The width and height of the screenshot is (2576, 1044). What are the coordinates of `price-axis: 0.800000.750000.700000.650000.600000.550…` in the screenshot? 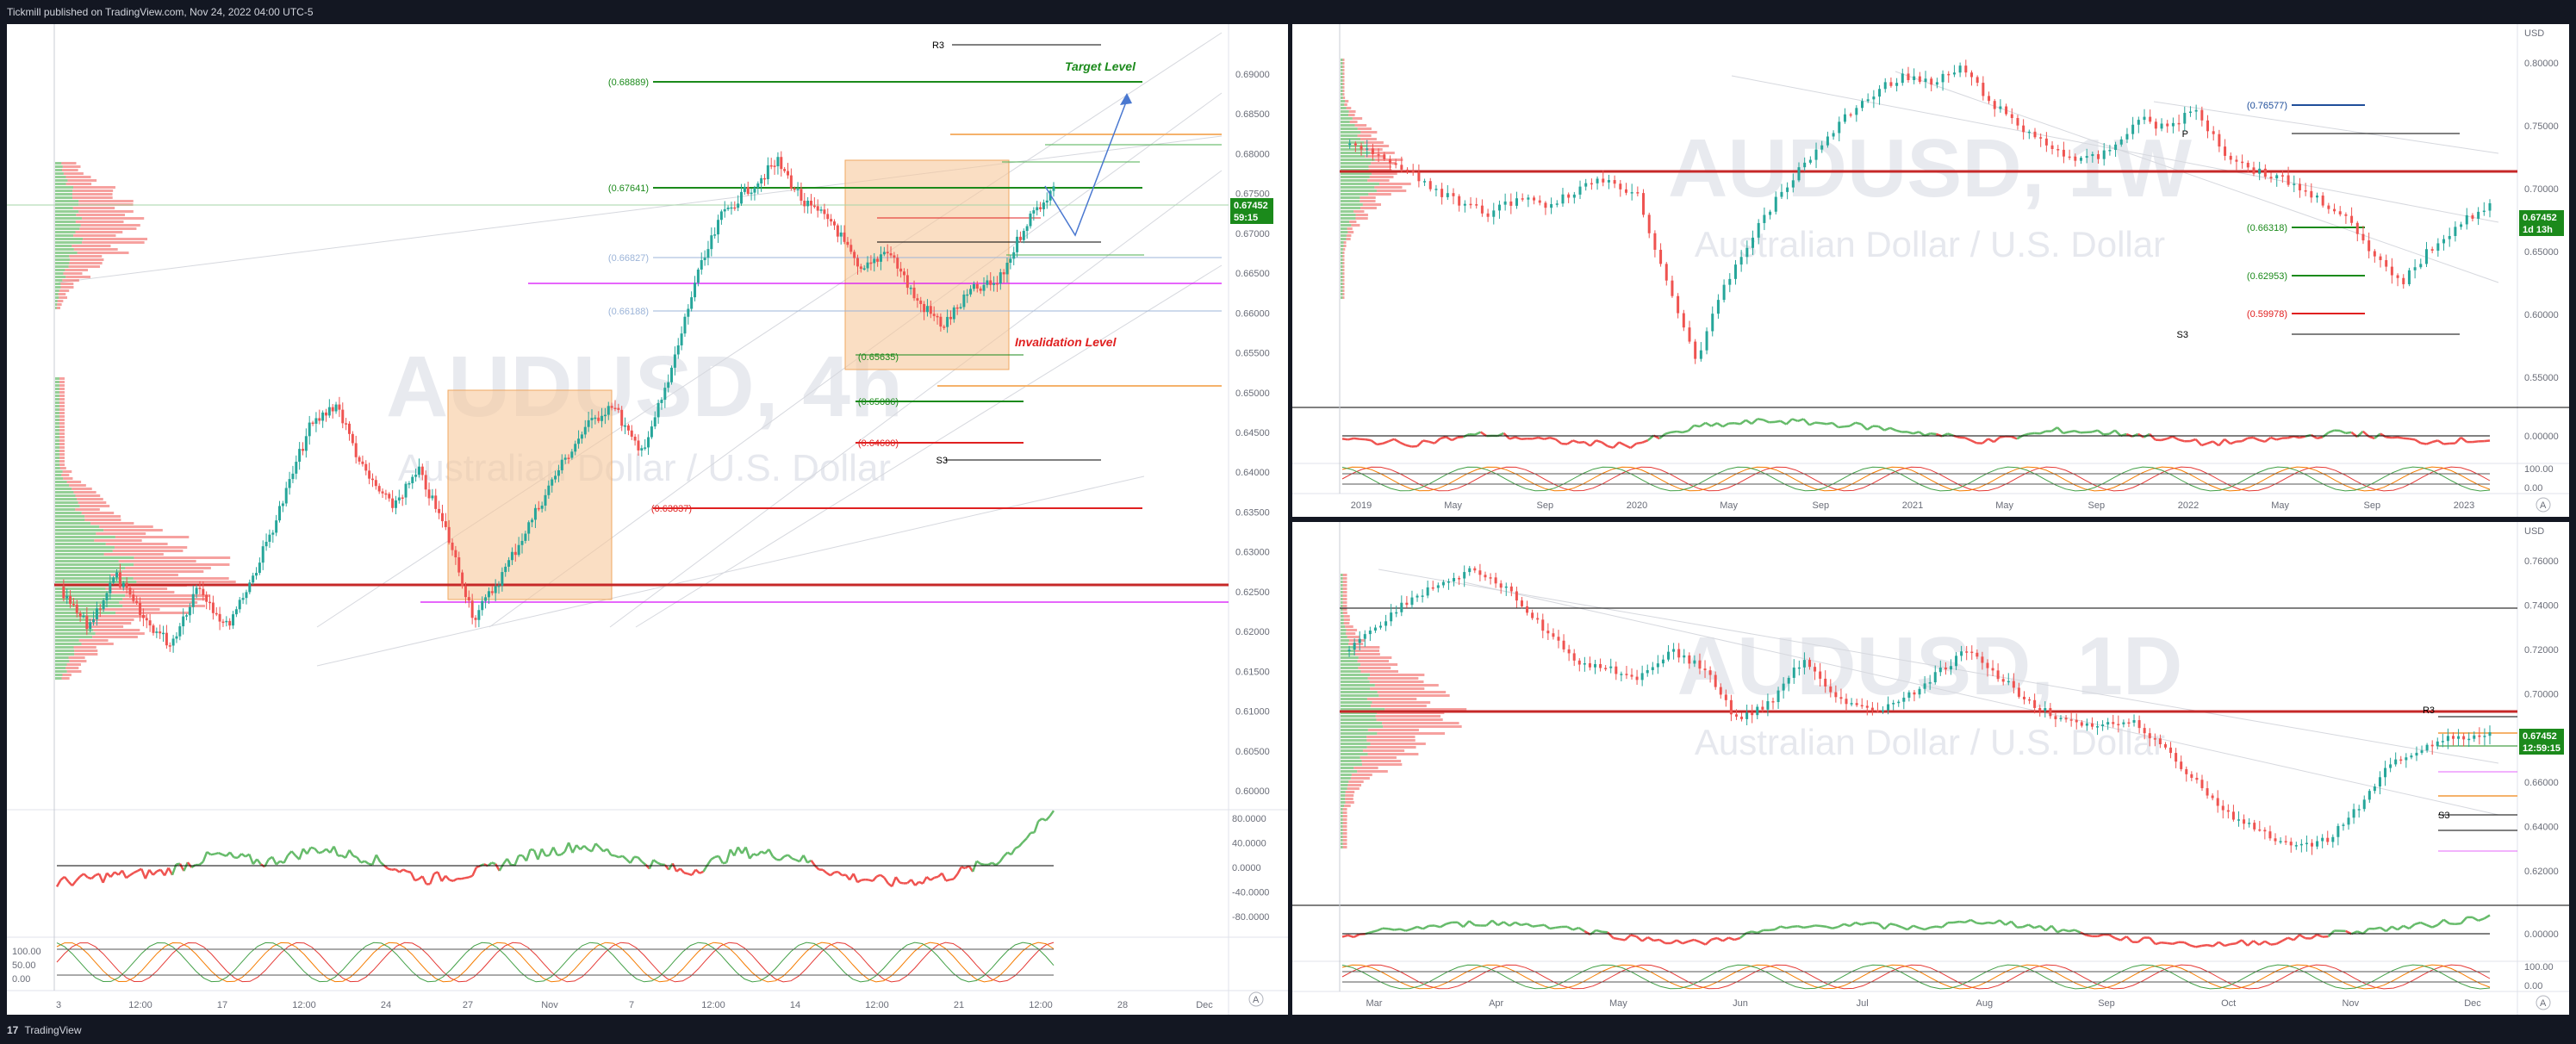 It's located at (2542, 276).